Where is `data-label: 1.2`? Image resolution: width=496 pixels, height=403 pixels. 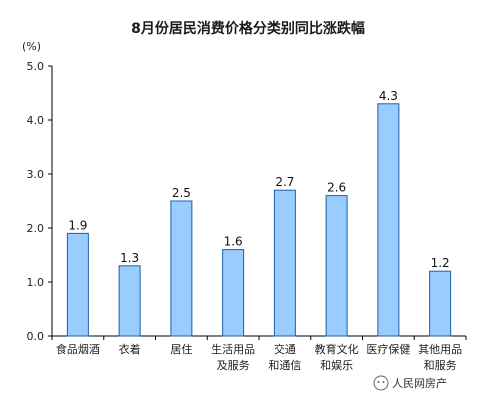 data-label: 1.2 is located at coordinates (440, 263).